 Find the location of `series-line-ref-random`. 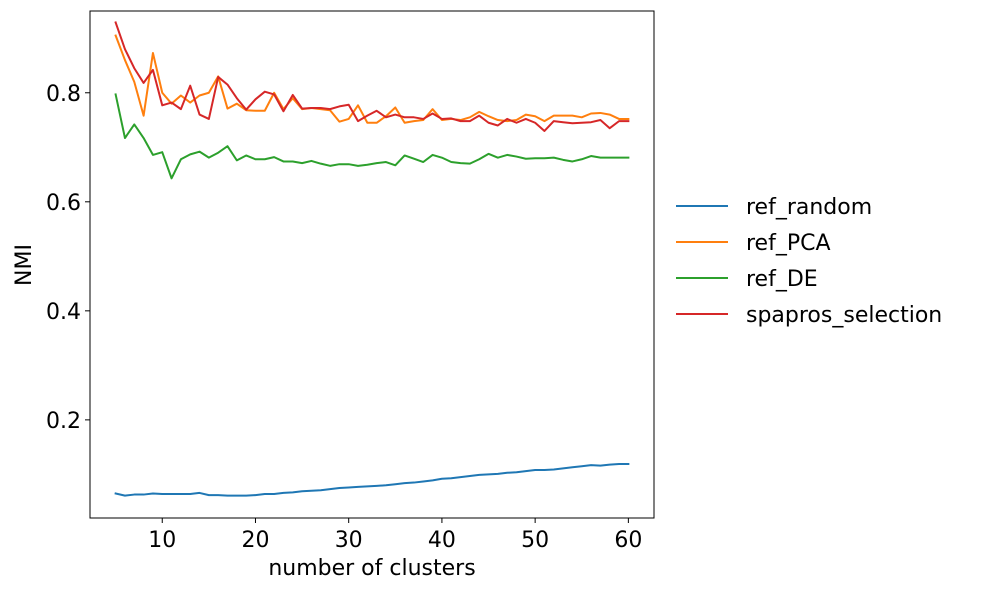

series-line-ref-random is located at coordinates (372, 480).